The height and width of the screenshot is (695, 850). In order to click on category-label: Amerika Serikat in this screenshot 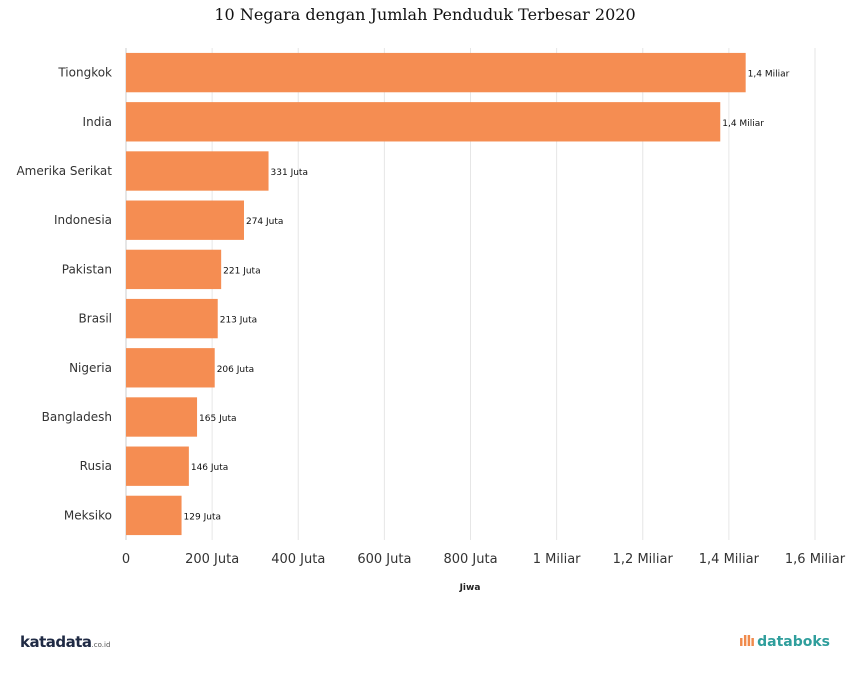, I will do `click(64, 171)`.